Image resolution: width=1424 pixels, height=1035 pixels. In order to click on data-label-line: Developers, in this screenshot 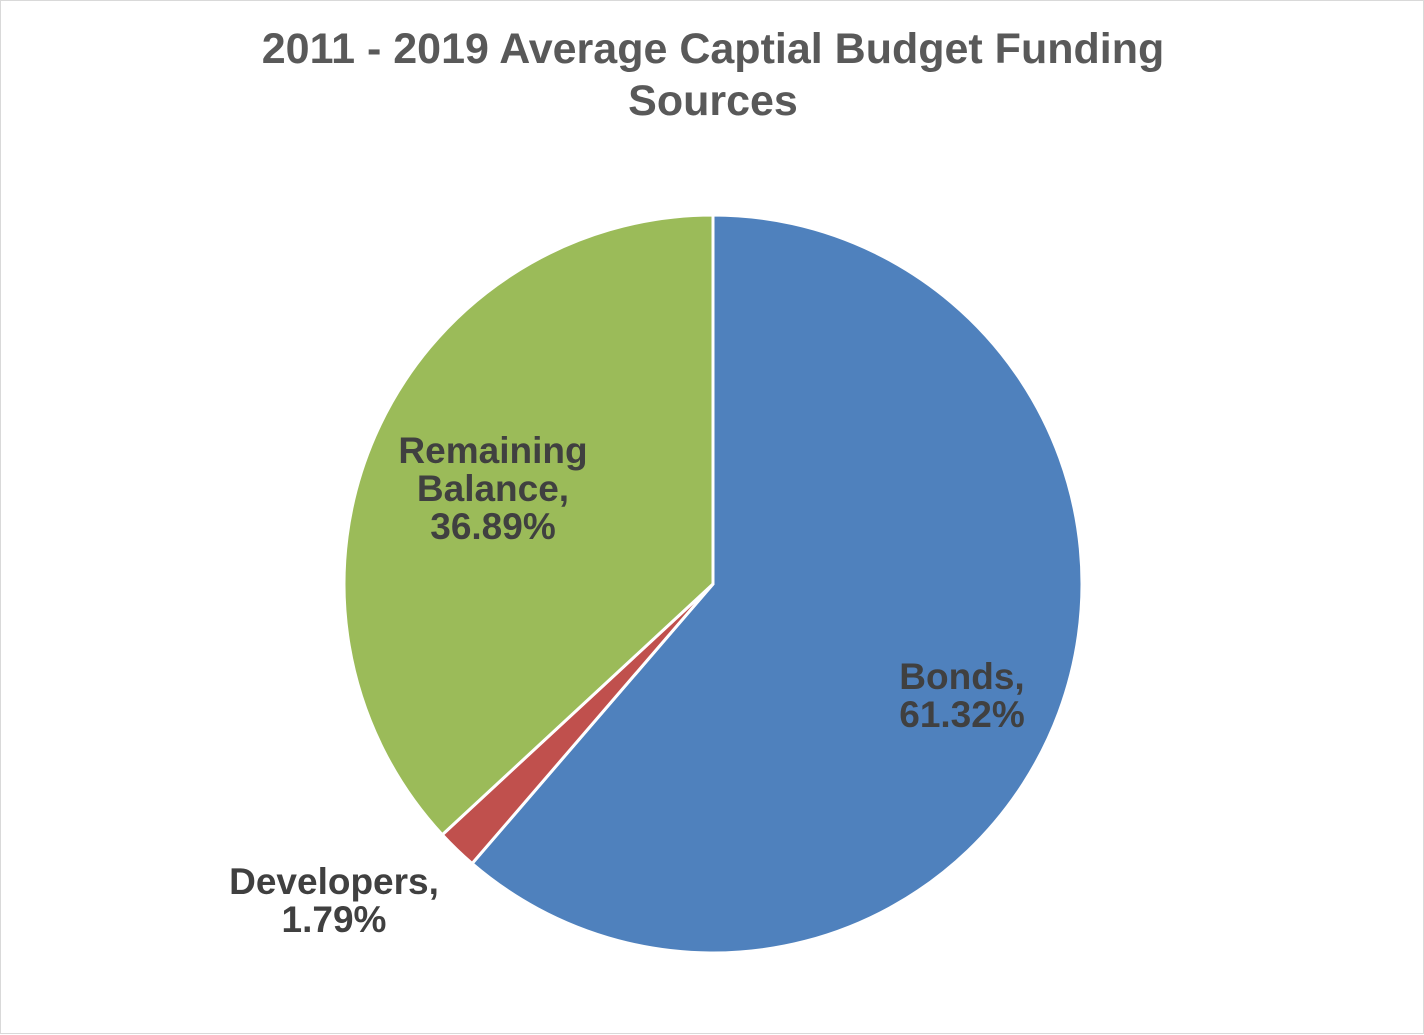, I will do `click(334, 881)`.